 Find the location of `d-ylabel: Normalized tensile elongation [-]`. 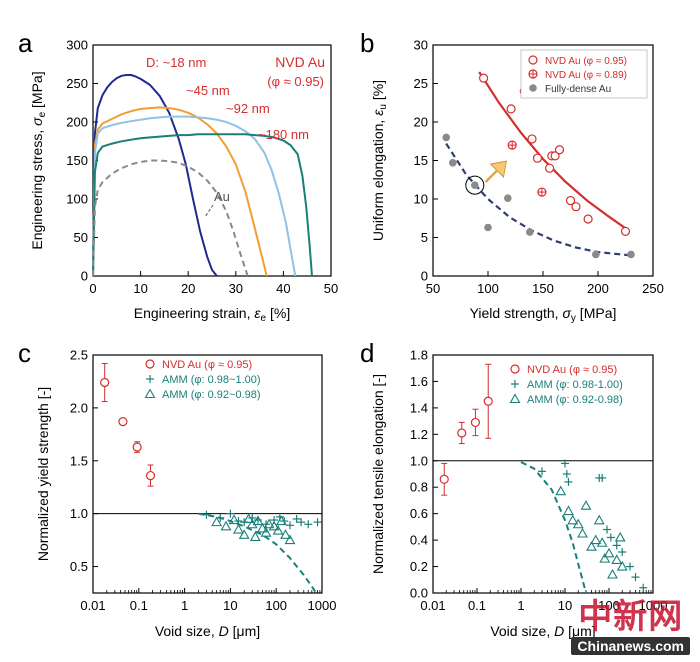

d-ylabel: Normalized tensile elongation [-] is located at coordinates (378, 474).